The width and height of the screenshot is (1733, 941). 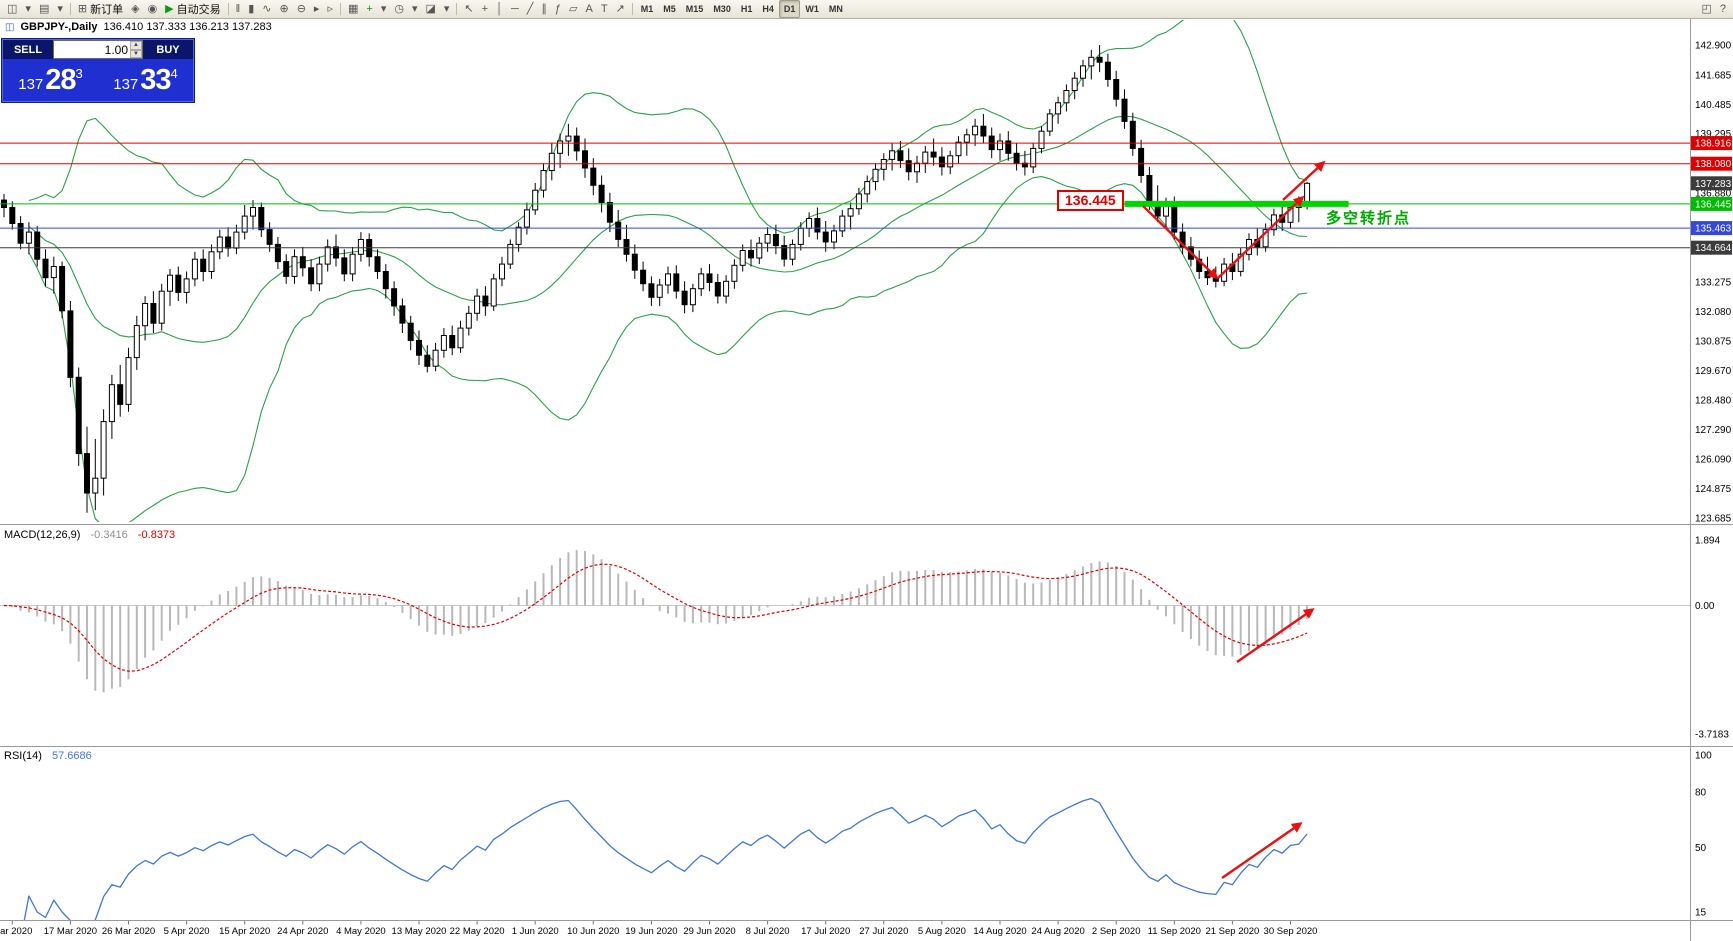 I want to click on timeframe-h4-button: H4, so click(x=768, y=9).